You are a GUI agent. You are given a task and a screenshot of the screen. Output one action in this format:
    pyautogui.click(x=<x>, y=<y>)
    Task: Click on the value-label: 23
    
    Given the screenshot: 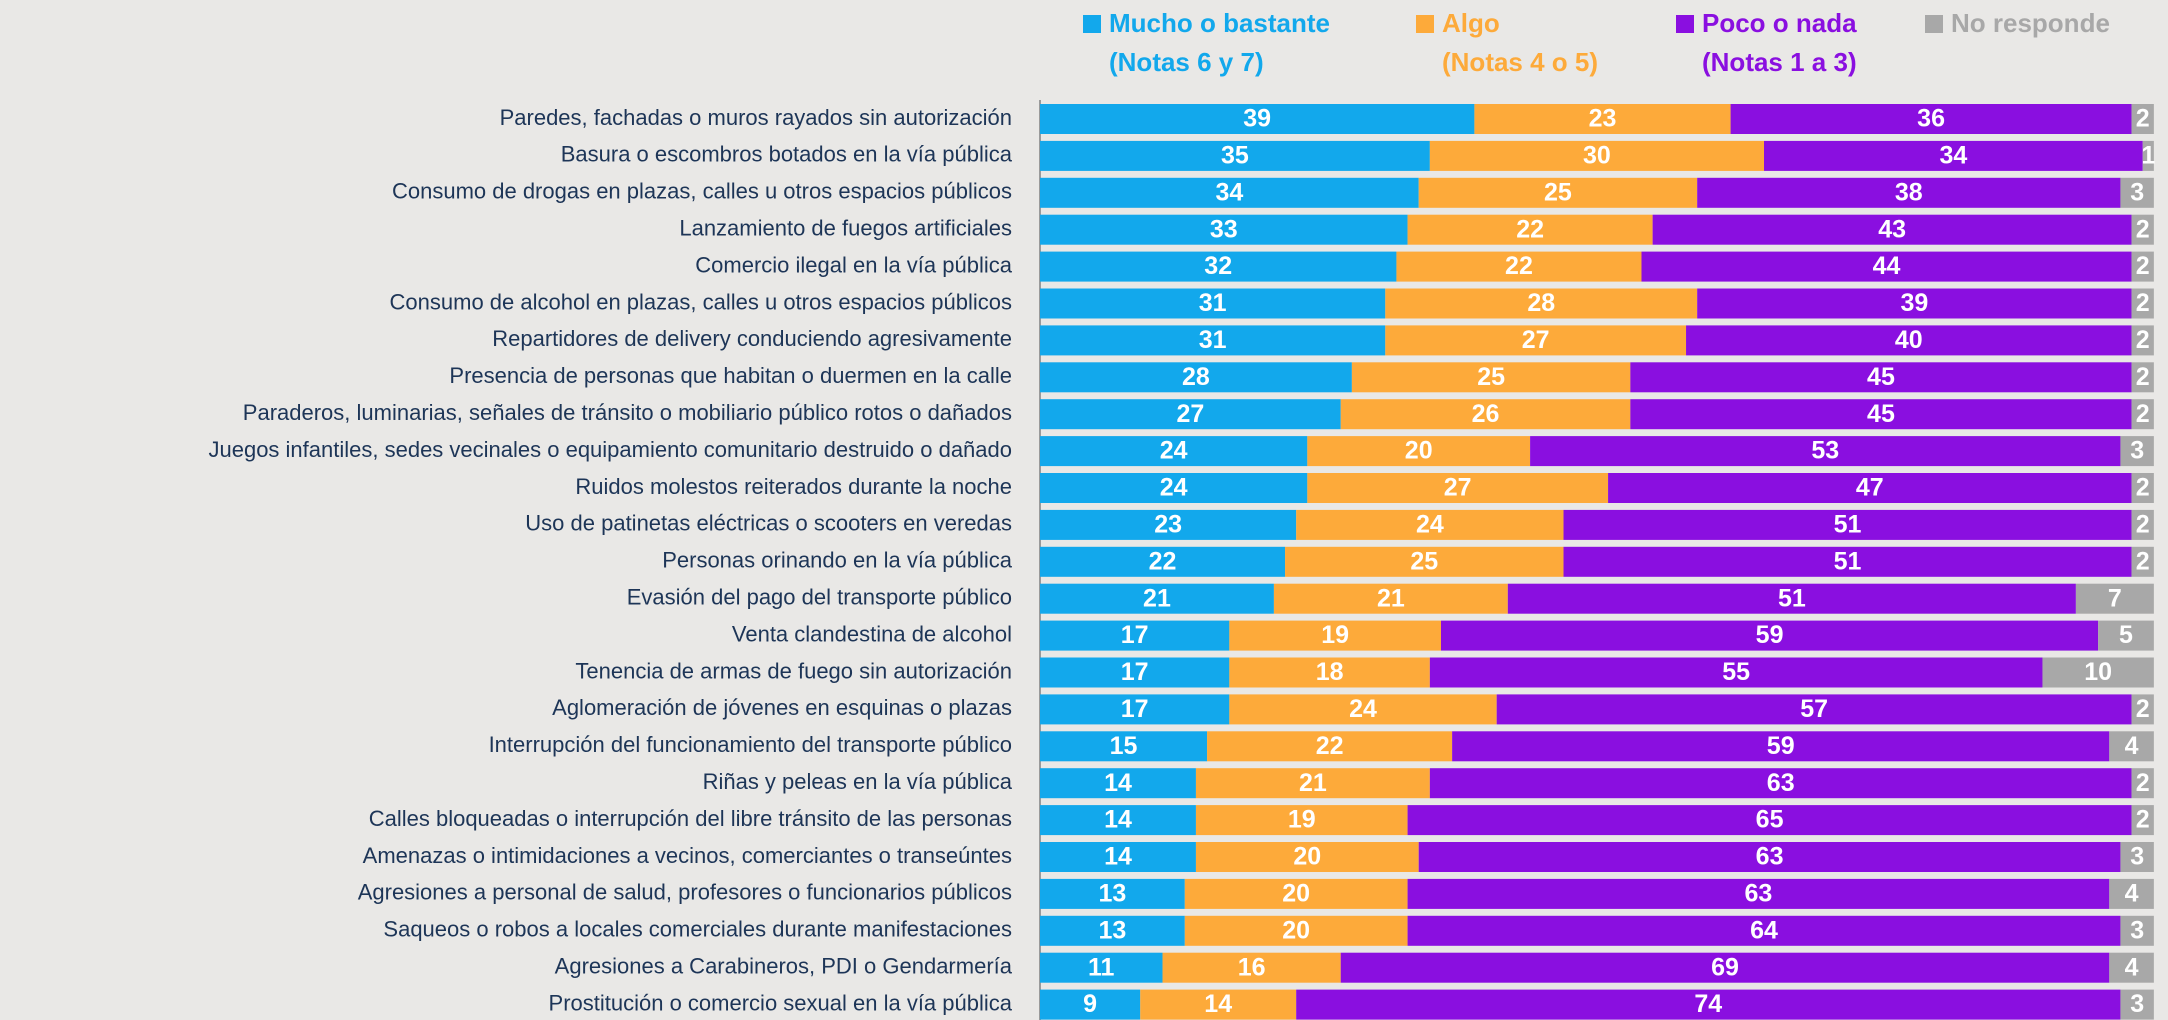 What is the action you would take?
    pyautogui.click(x=1603, y=119)
    